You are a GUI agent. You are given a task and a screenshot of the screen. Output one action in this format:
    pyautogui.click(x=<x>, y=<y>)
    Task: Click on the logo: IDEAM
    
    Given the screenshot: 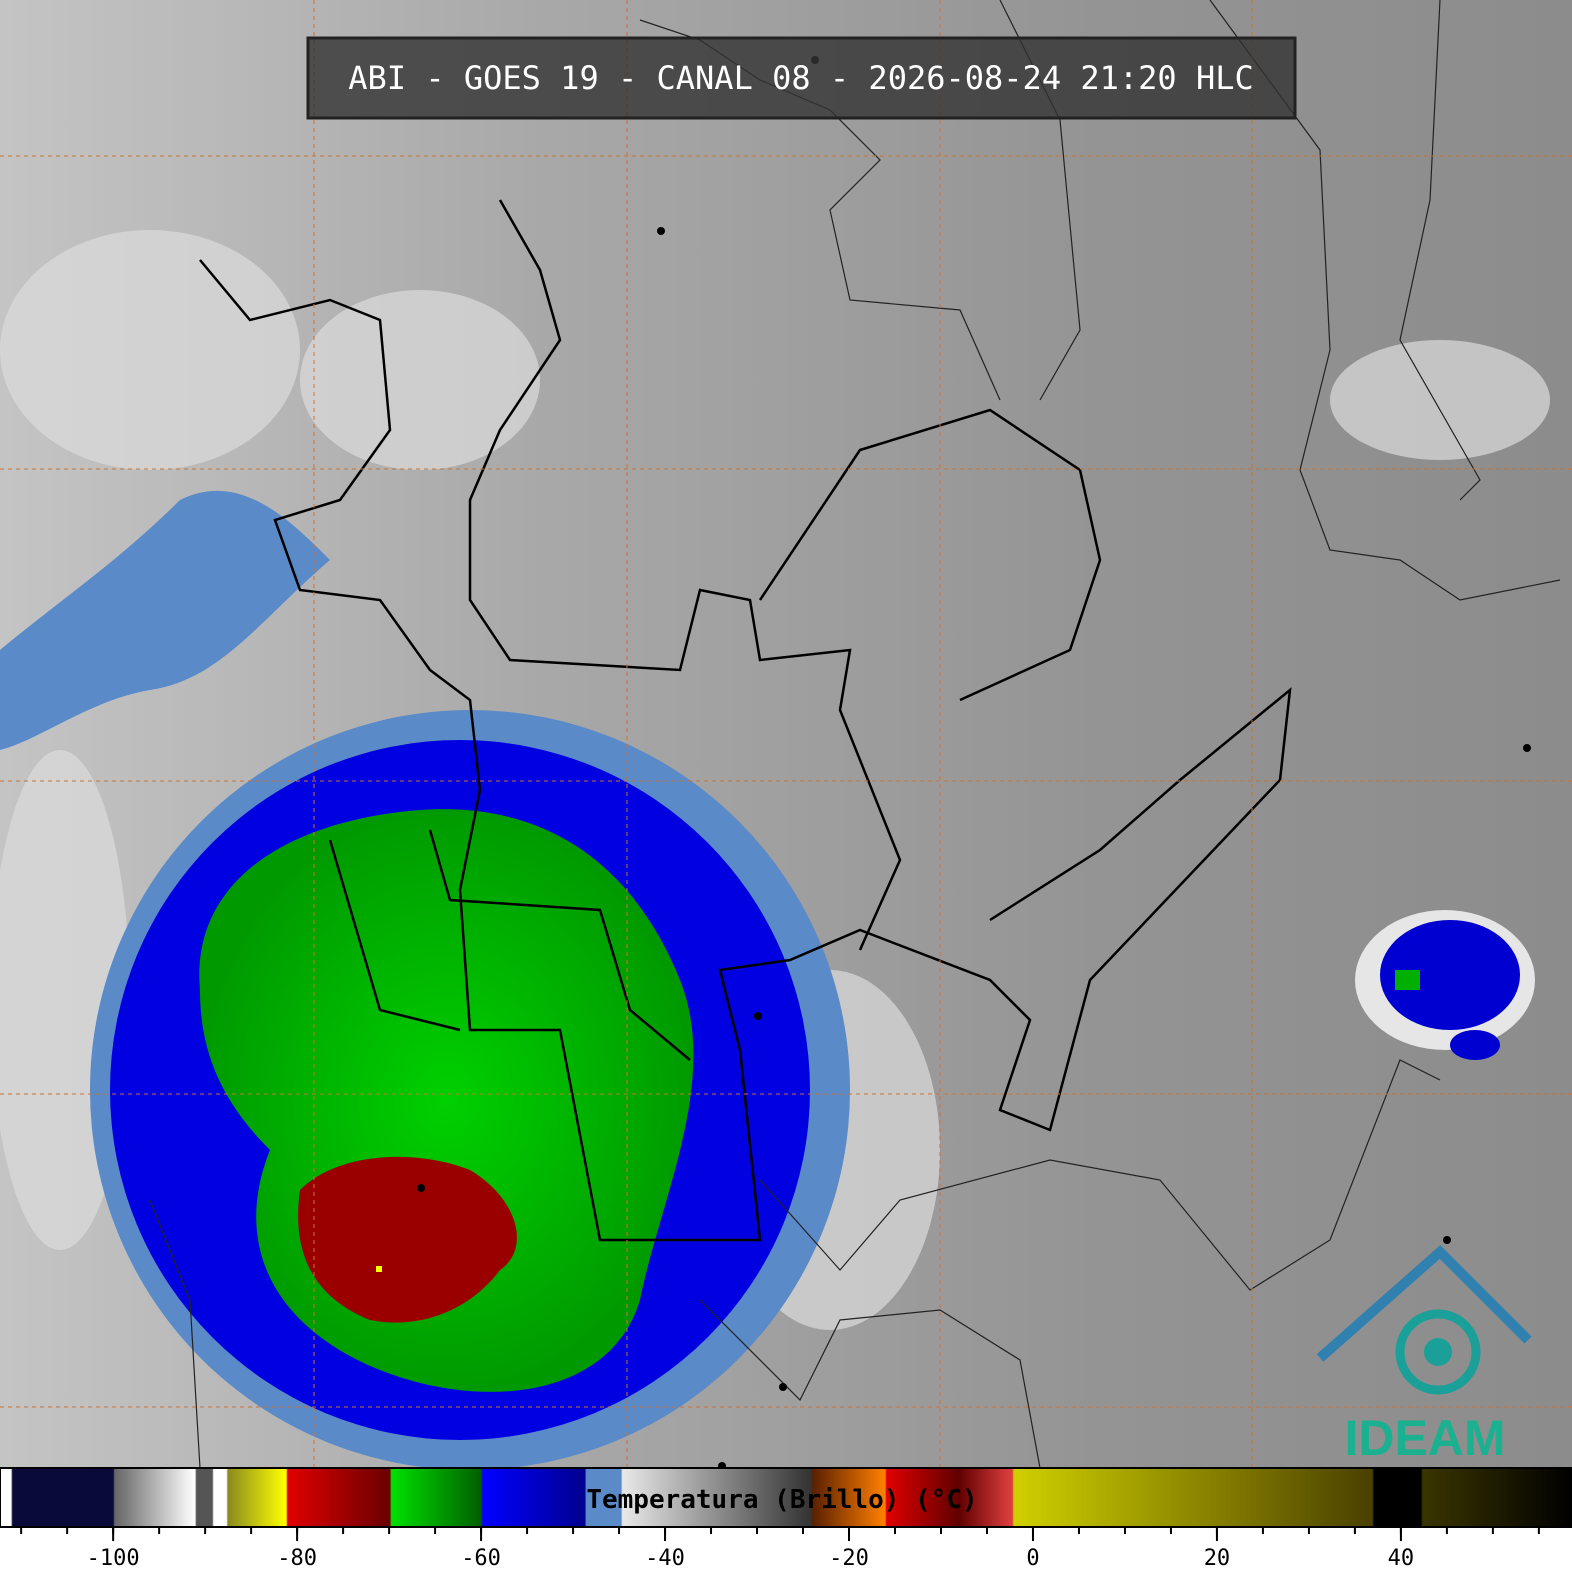 What is the action you would take?
    pyautogui.click(x=1424, y=1355)
    